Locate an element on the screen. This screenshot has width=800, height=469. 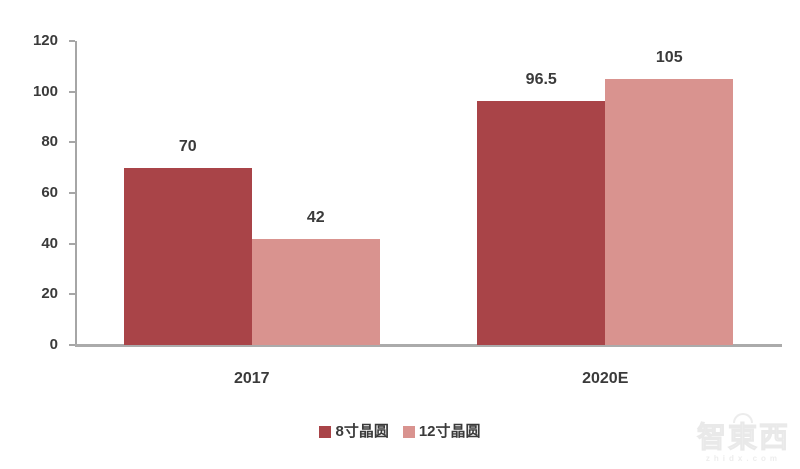
y-tick-label: 40 is located at coordinates (49, 243).